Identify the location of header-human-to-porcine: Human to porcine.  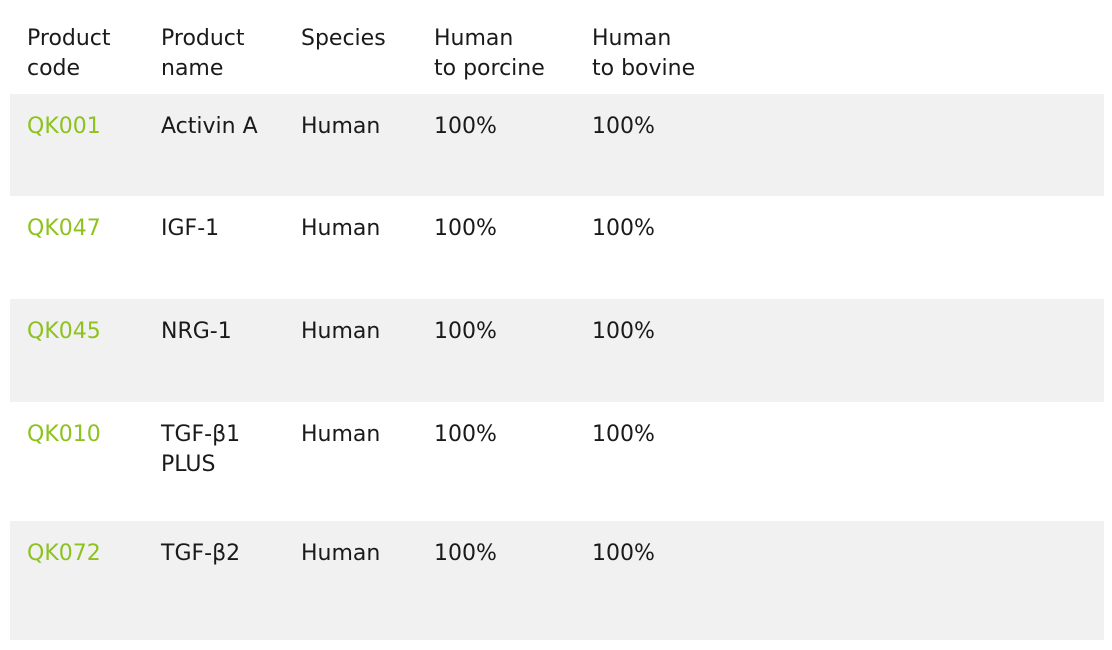
(513, 54).